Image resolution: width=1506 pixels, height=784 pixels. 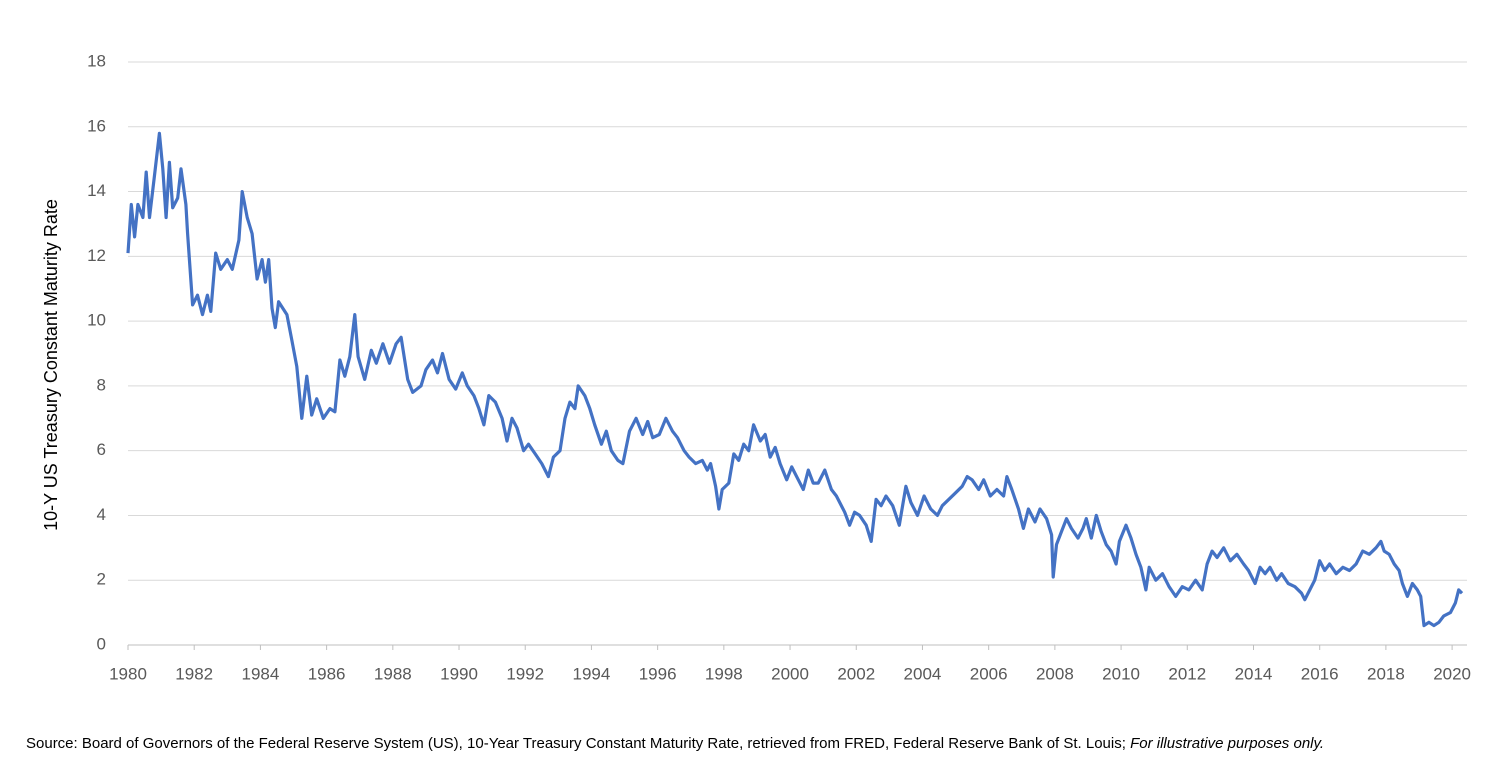 I want to click on x-tick-label: 2016, so click(x=1320, y=673).